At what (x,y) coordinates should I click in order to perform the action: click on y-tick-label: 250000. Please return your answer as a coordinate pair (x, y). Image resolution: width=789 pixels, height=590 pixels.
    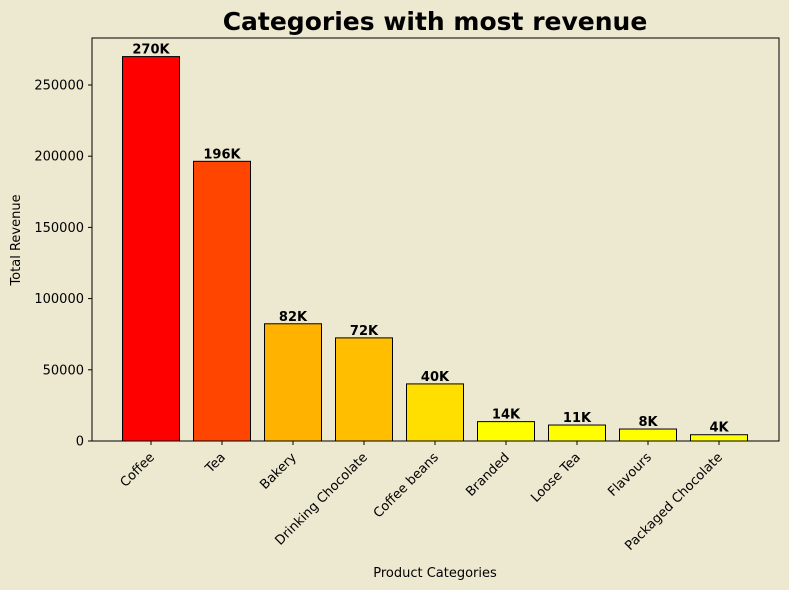
    Looking at the image, I should click on (59, 85).